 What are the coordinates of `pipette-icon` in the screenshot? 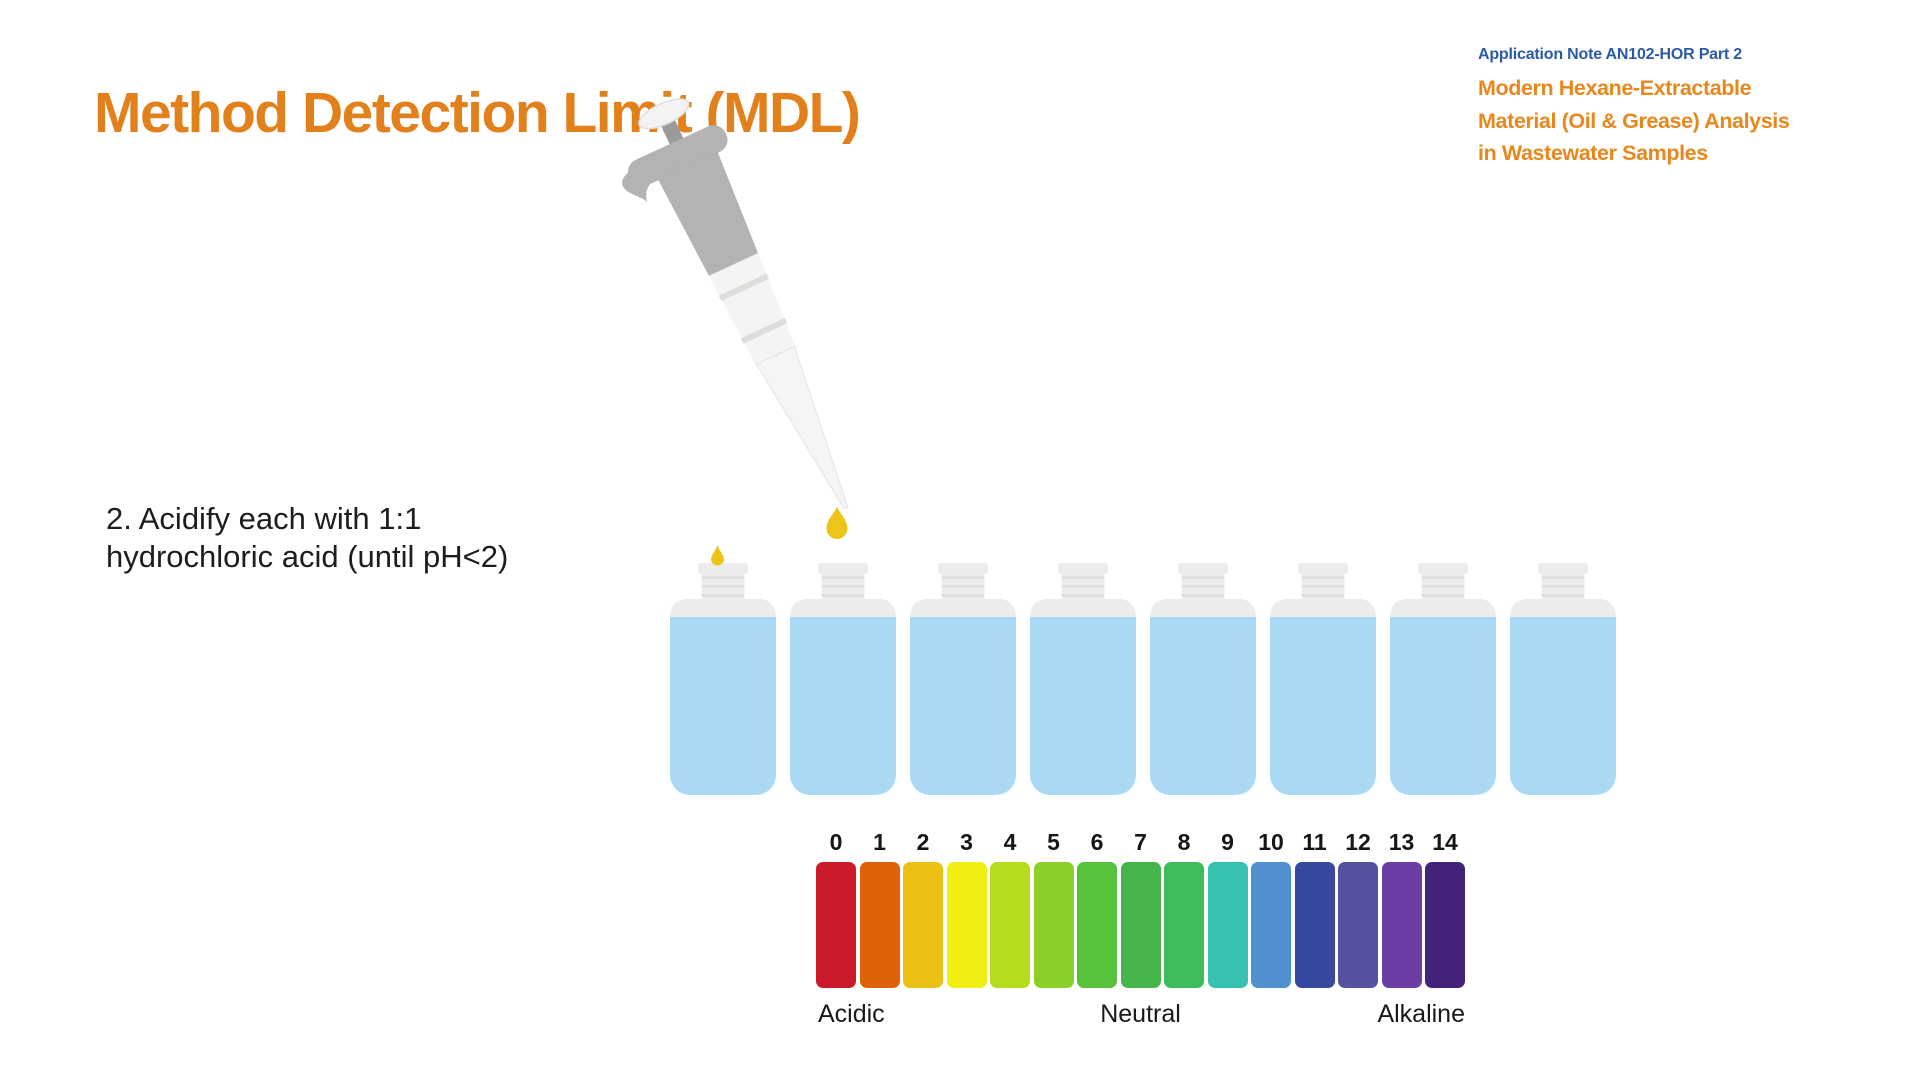 It's located at (735, 304).